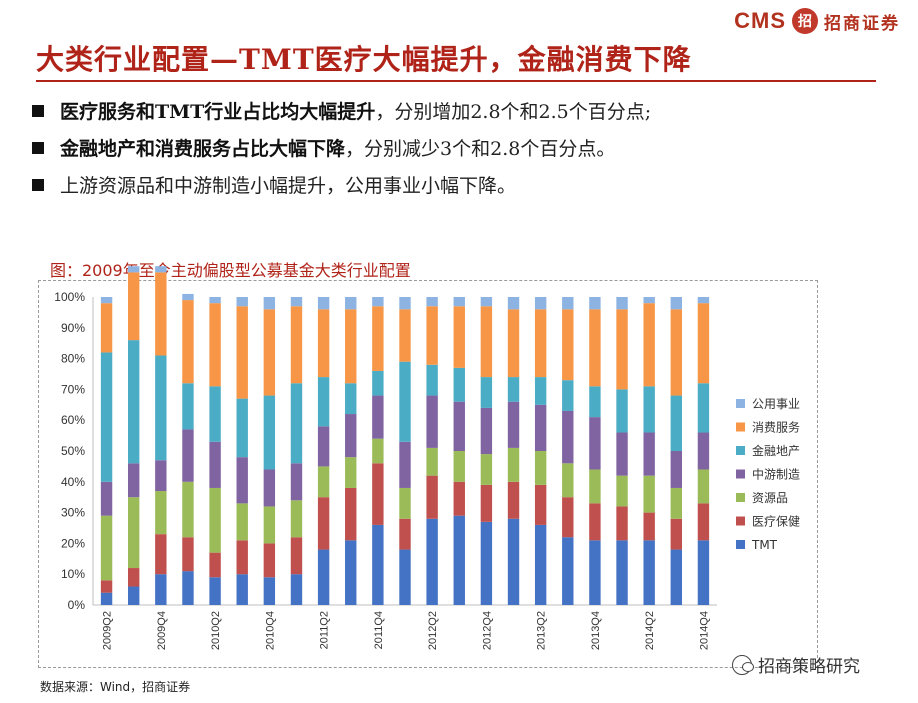  I want to click on x-tick-label: 2010Q4, so click(270, 630).